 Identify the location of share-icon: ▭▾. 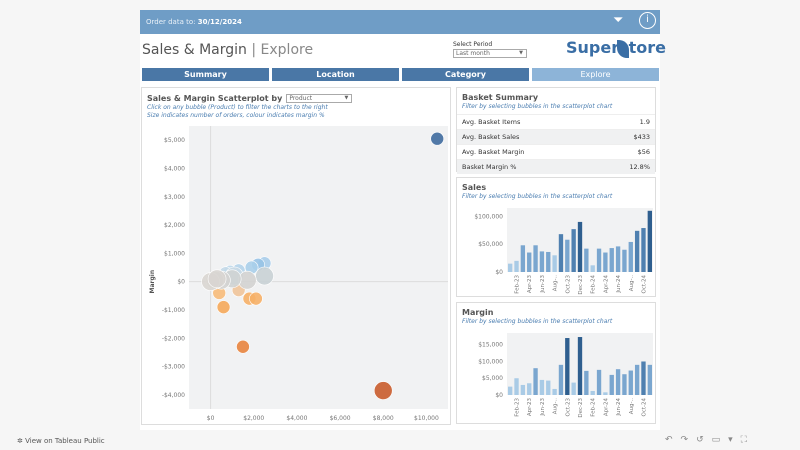
(726, 440).